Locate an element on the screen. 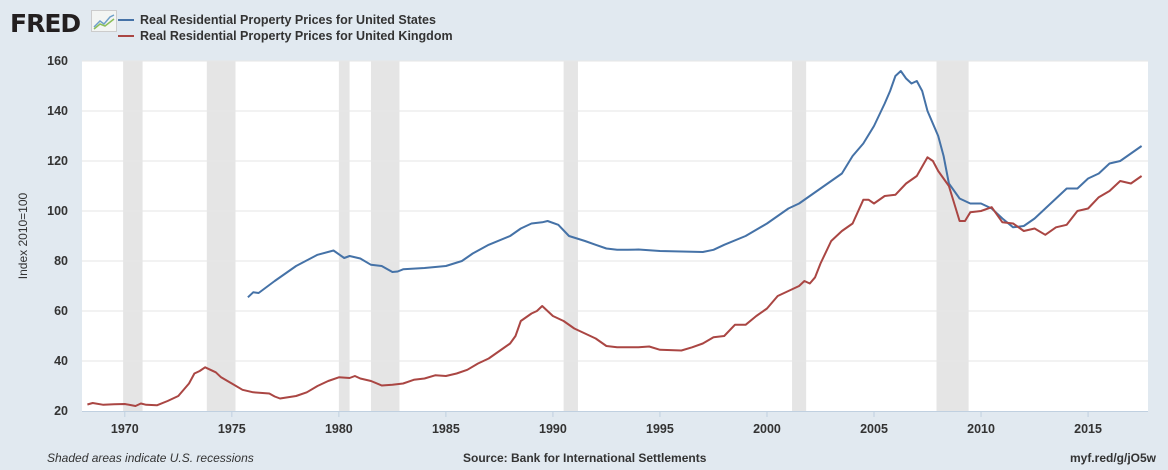  y-tick-label: 80 is located at coordinates (61, 261).